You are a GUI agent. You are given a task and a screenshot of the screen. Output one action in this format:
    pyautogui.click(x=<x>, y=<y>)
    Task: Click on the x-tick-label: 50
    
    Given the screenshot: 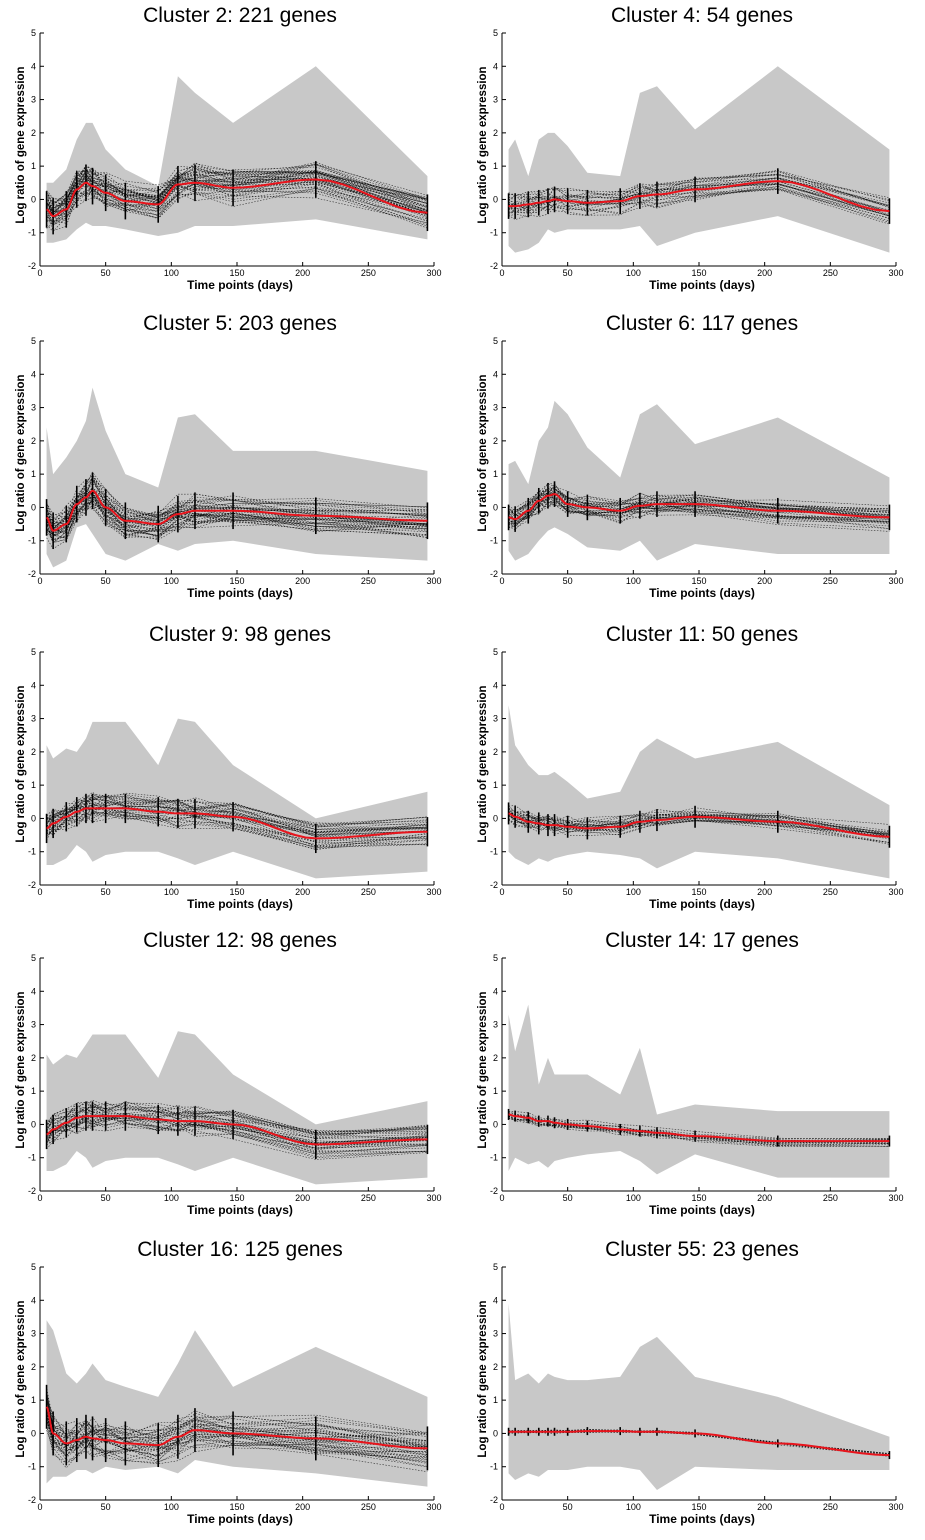 What is the action you would take?
    pyautogui.click(x=568, y=892)
    